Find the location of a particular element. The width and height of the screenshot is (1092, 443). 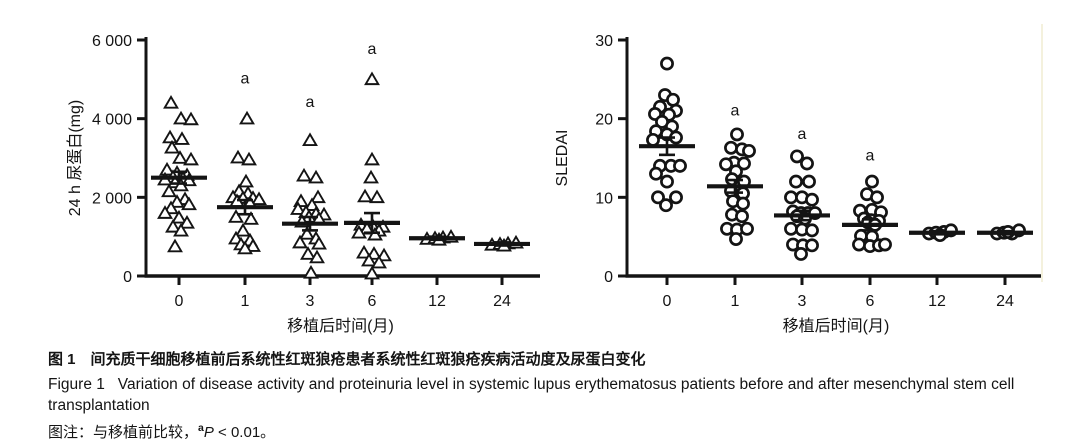

x-axis-title: 移植后时间(月) is located at coordinates (340, 326).